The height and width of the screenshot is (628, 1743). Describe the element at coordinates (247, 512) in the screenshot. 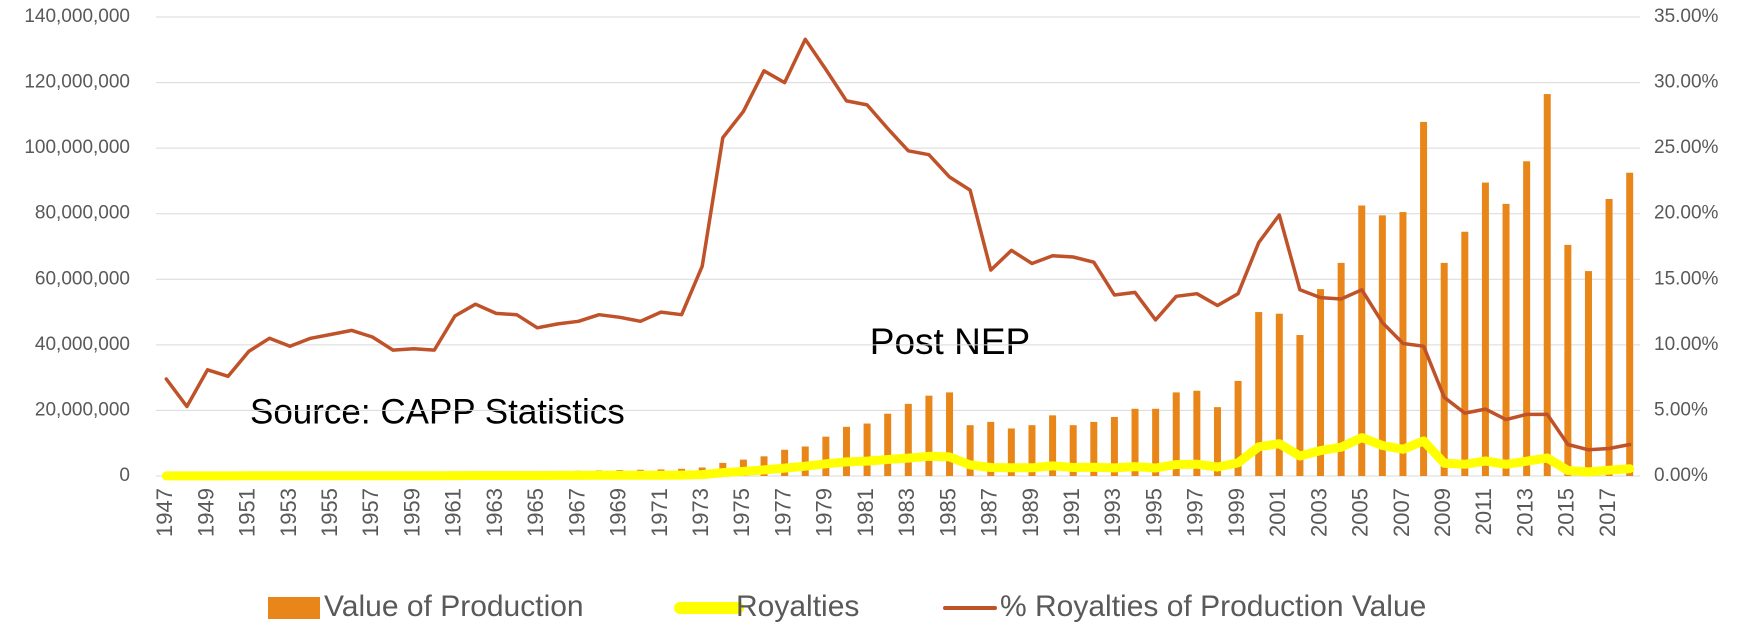

I see `x-tick-label: 1951` at that location.